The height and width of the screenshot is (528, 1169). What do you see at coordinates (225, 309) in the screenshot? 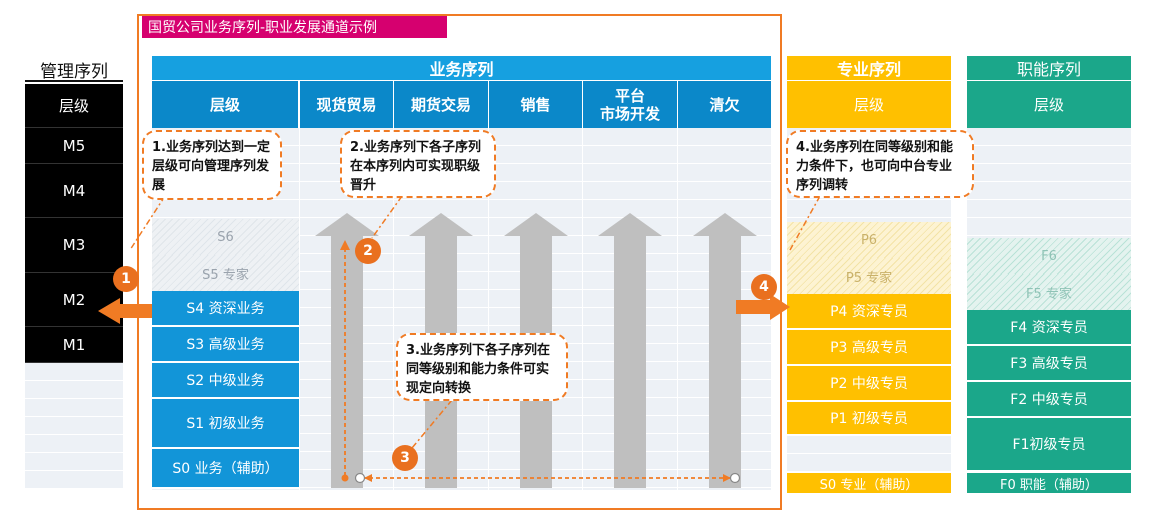
I see `business-level-s4: S4 资深业务` at bounding box center [225, 309].